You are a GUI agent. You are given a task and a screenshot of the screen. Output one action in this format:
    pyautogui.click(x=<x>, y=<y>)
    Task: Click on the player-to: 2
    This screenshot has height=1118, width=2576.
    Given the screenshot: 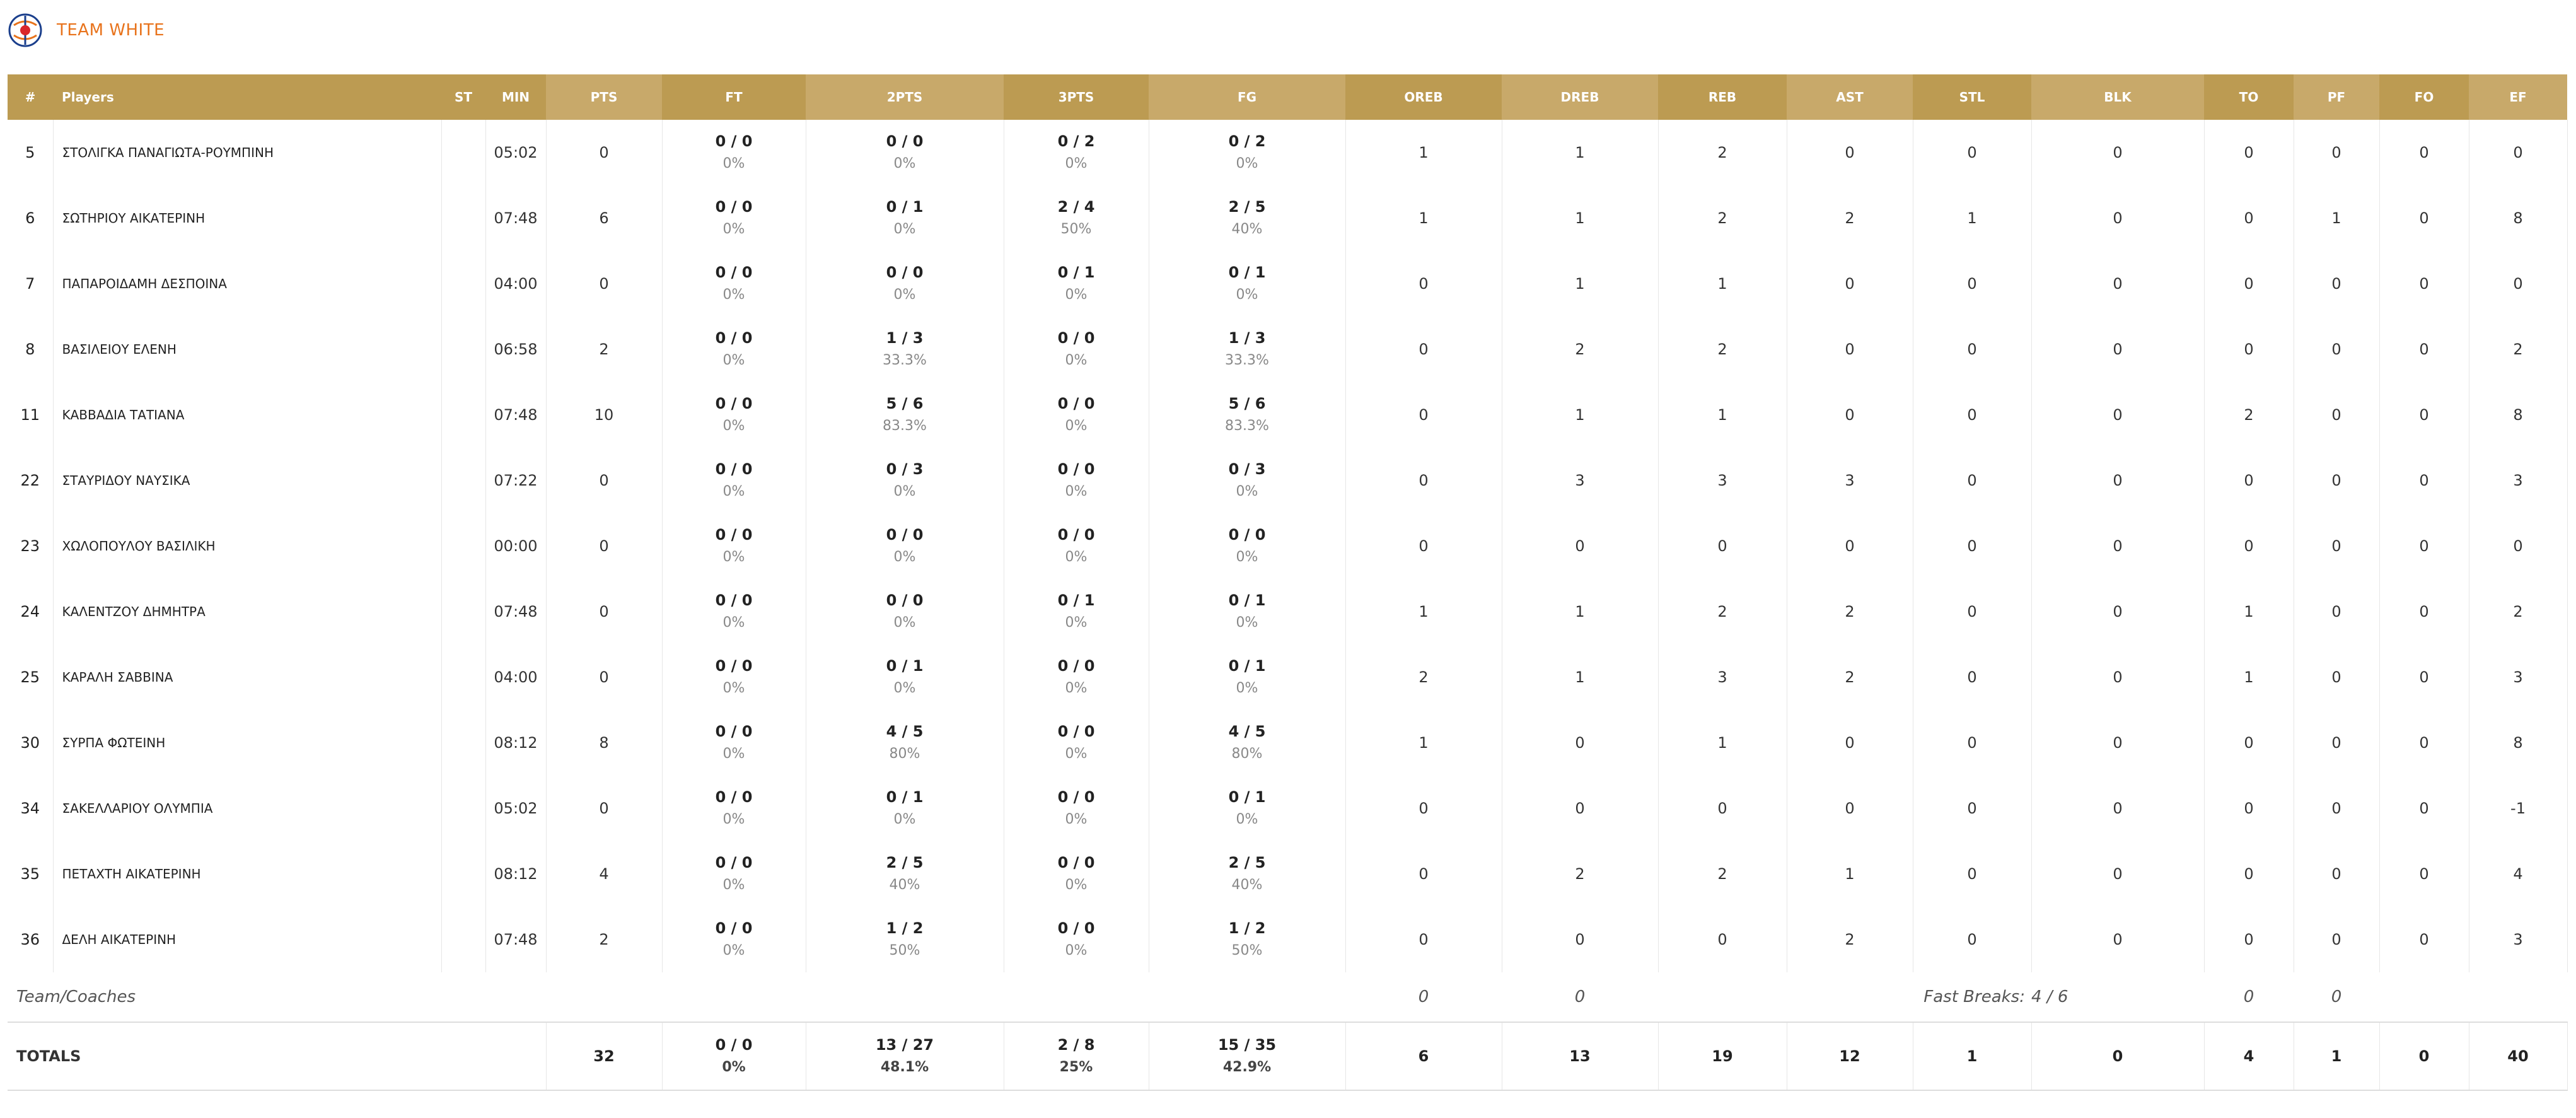 What is the action you would take?
    pyautogui.click(x=2249, y=415)
    